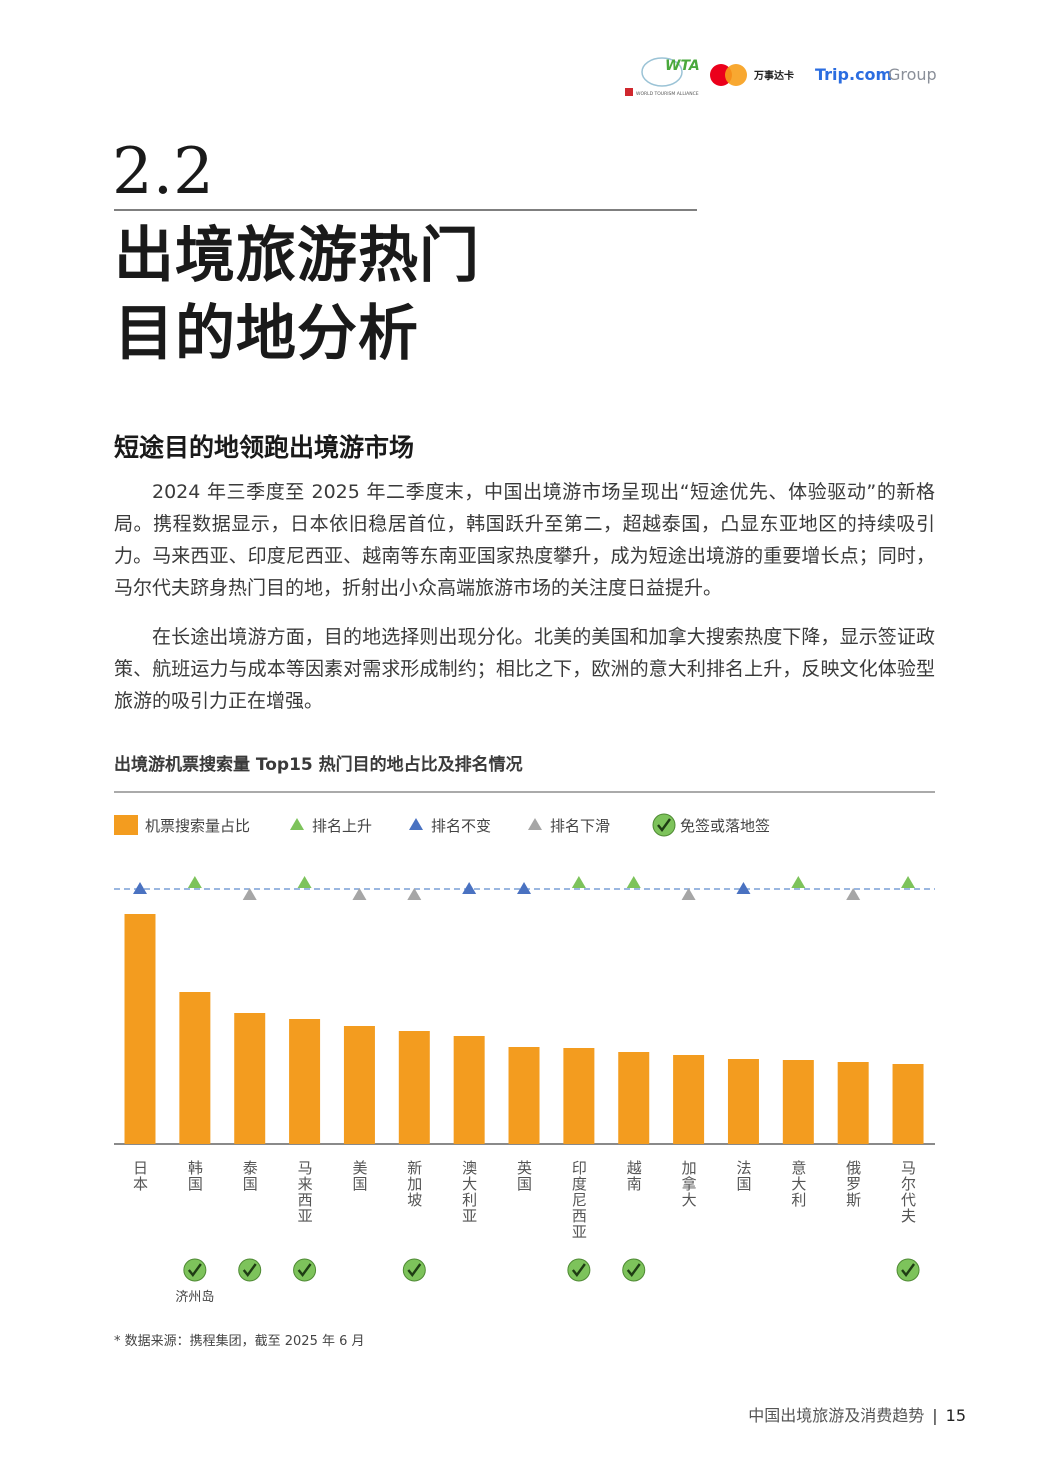 The image size is (1048, 1474). What do you see at coordinates (743, 1176) in the screenshot?
I see `x-tick-label: 法国` at bounding box center [743, 1176].